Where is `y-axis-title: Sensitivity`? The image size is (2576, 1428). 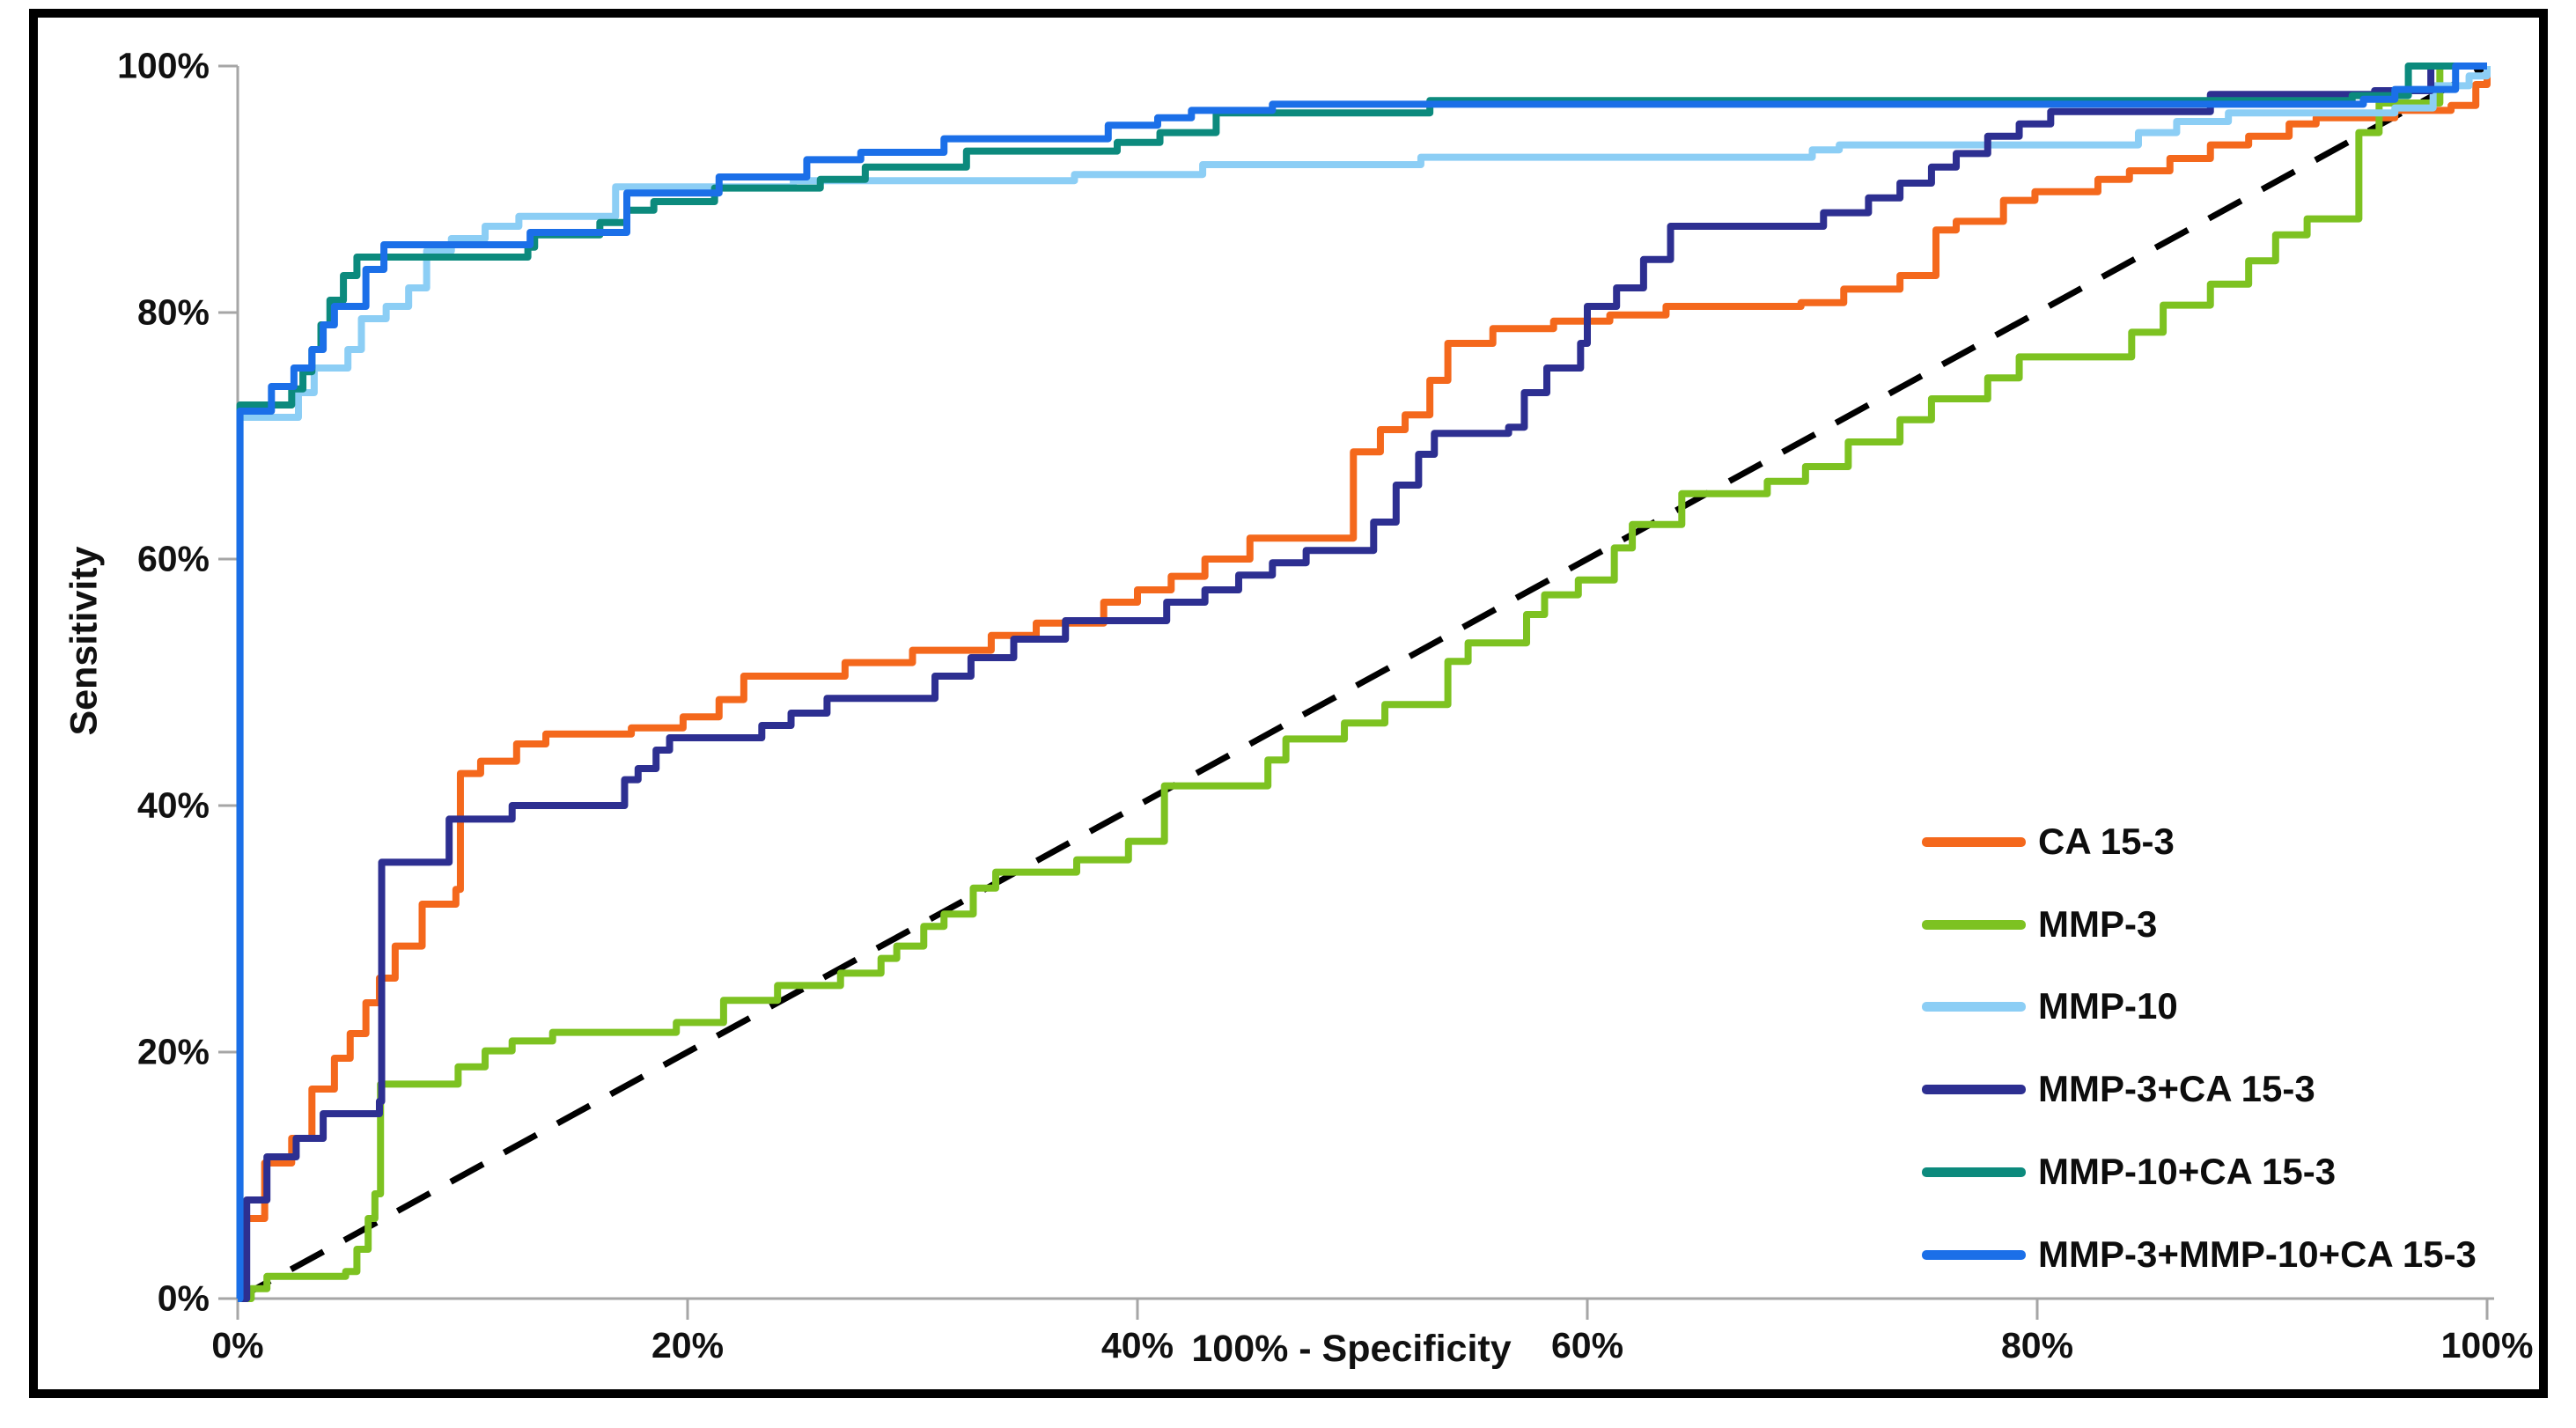 y-axis-title: Sensitivity is located at coordinates (84, 641).